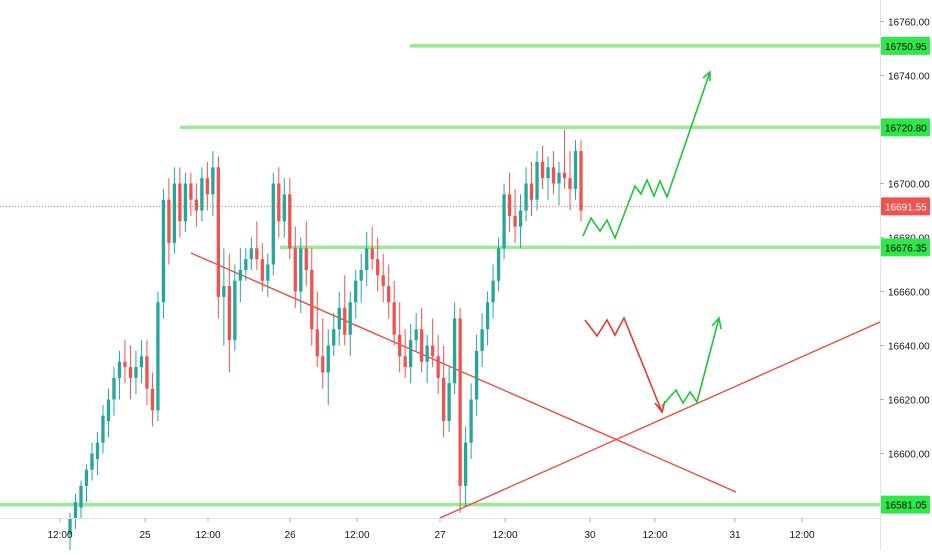  Describe the element at coordinates (909, 23) in the screenshot. I see `y-tick-label: 16760.00` at that location.